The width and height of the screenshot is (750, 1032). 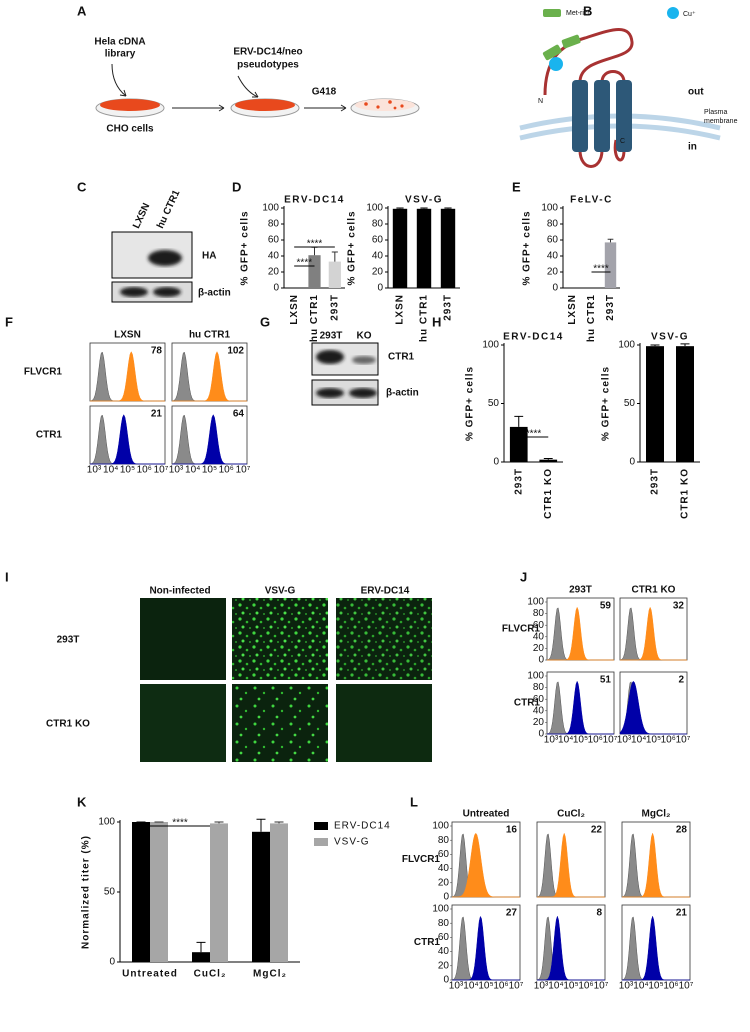 What do you see at coordinates (580, 590) in the screenshot?
I see `column-label: 293T` at bounding box center [580, 590].